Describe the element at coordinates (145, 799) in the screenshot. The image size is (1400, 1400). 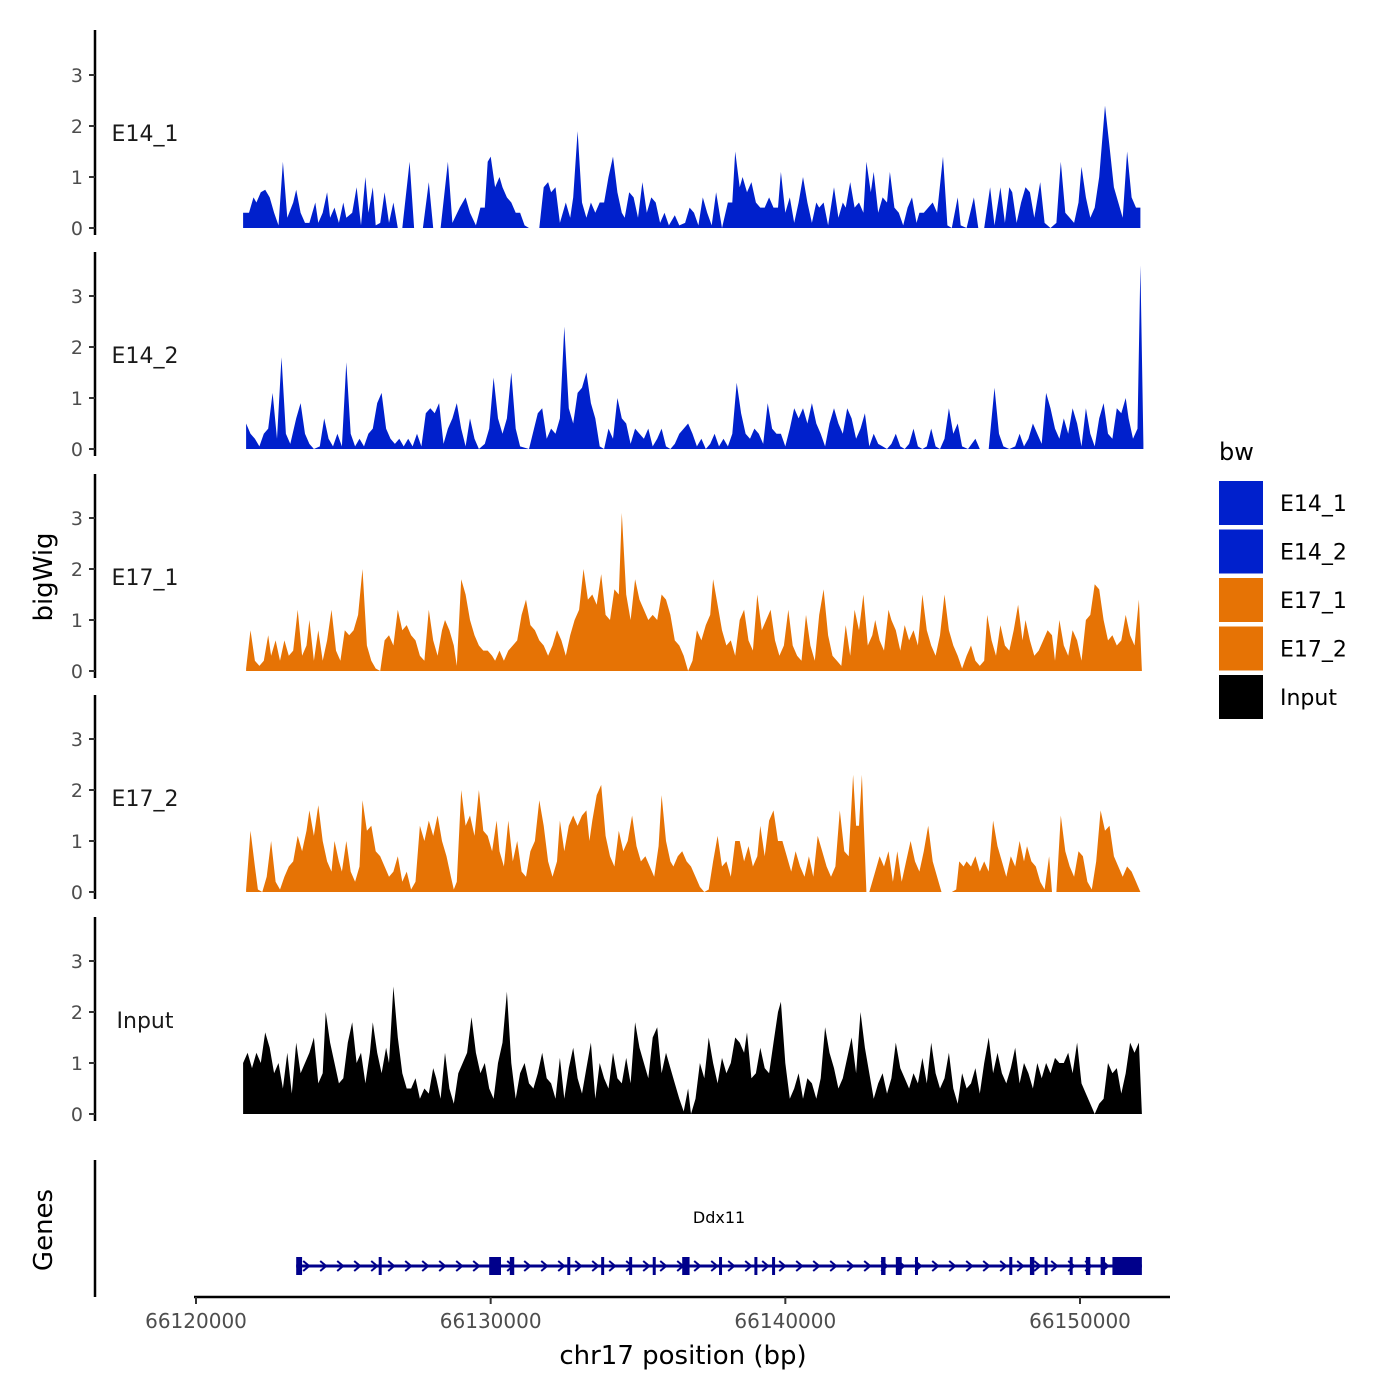
I see `track-label: E17_2` at that location.